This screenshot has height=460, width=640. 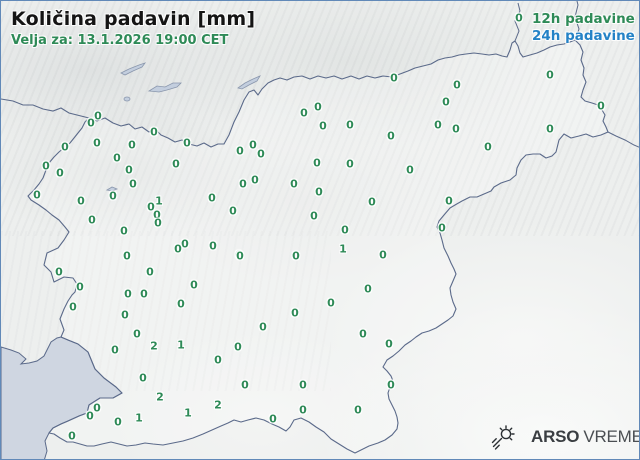 I want to click on mura-border-line, so click(x=517, y=22).